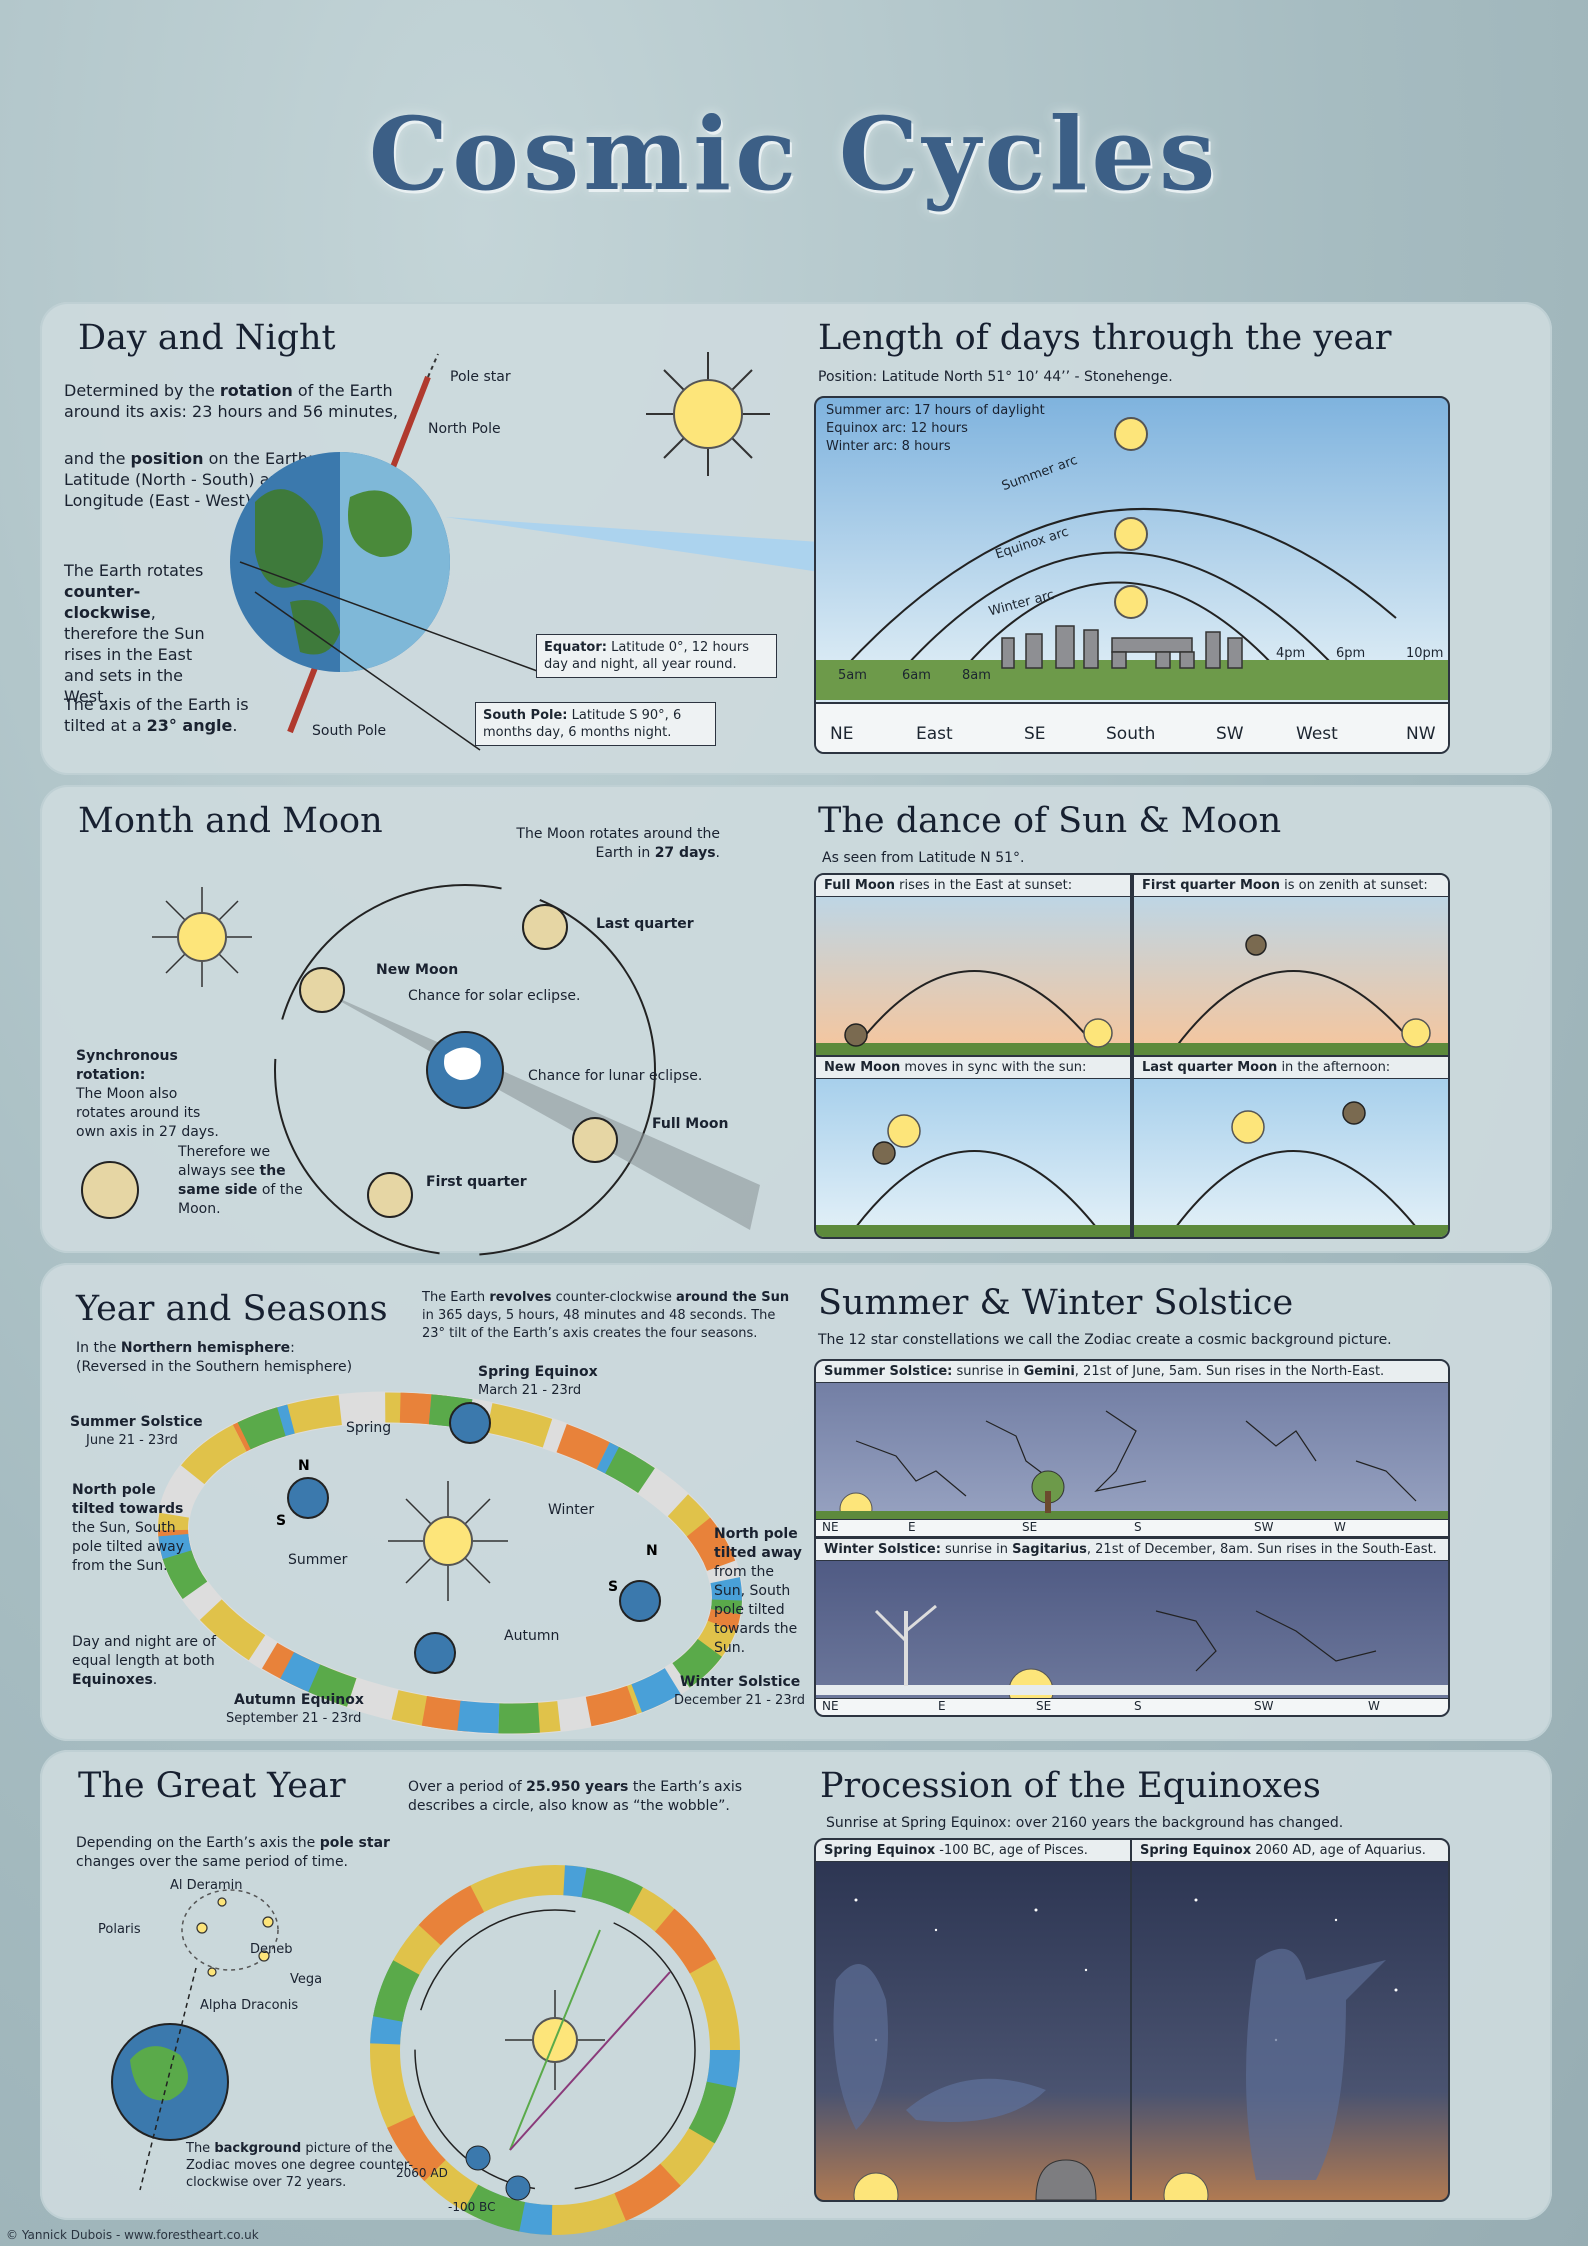  What do you see at coordinates (530, 1390) in the screenshot?
I see `spring-equinox-date: March 21 - 23rd` at bounding box center [530, 1390].